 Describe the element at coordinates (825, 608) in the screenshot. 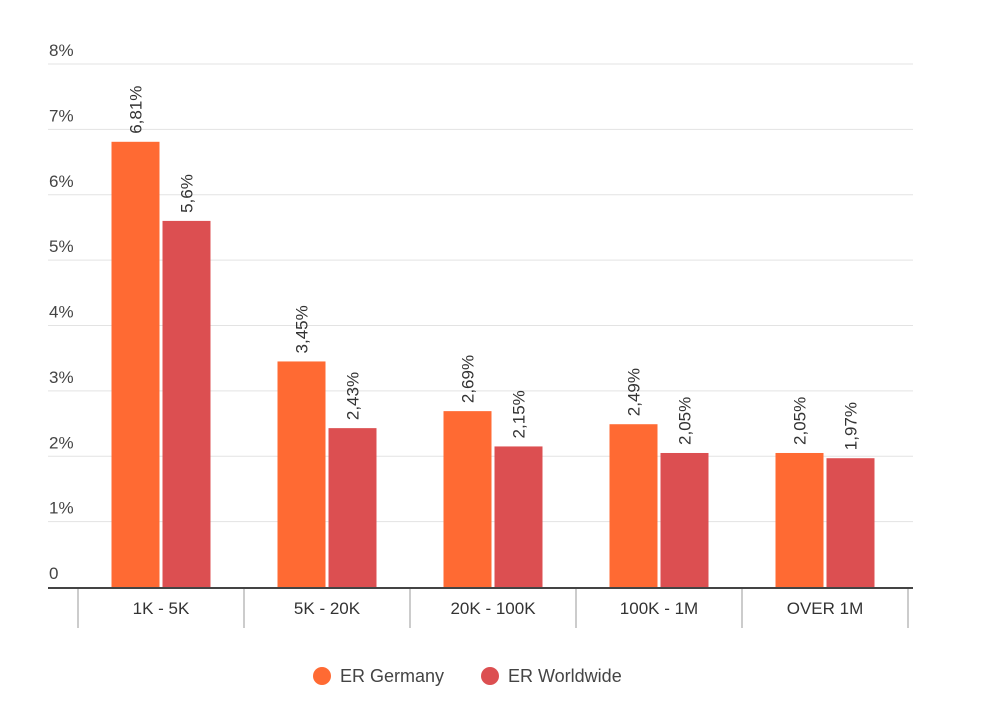

I see `x-tick-label: OVER 1M` at that location.